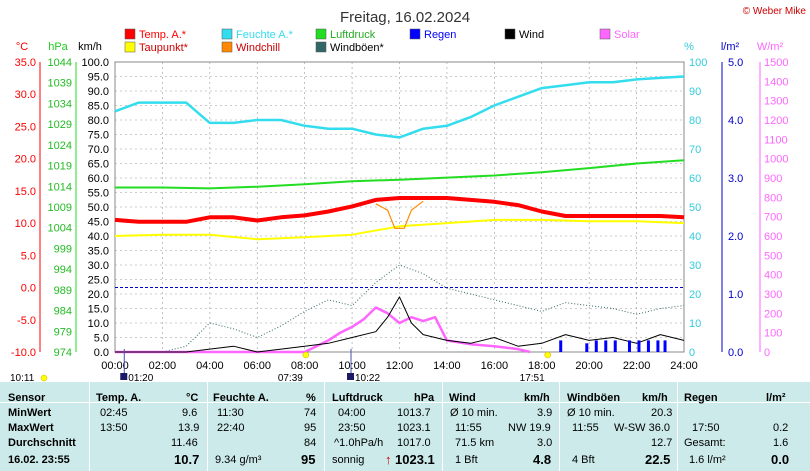  I want to click on min-temp: 9.6, so click(190, 413).